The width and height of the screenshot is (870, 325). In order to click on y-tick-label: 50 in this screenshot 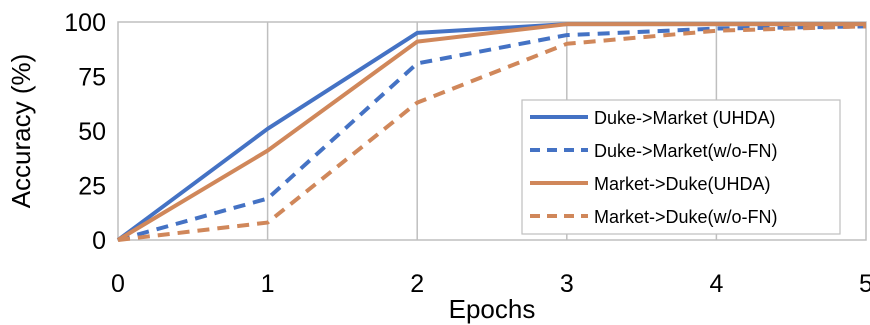, I will do `click(92, 132)`.